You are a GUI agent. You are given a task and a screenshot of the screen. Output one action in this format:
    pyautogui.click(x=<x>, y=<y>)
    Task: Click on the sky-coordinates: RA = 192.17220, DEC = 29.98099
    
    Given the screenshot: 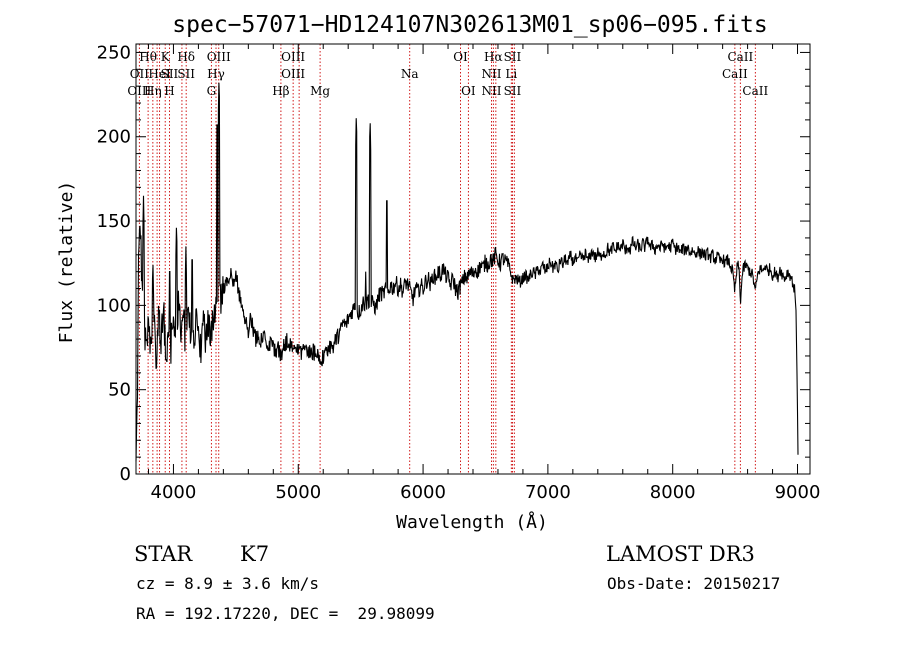 What is the action you would take?
    pyautogui.click(x=285, y=613)
    